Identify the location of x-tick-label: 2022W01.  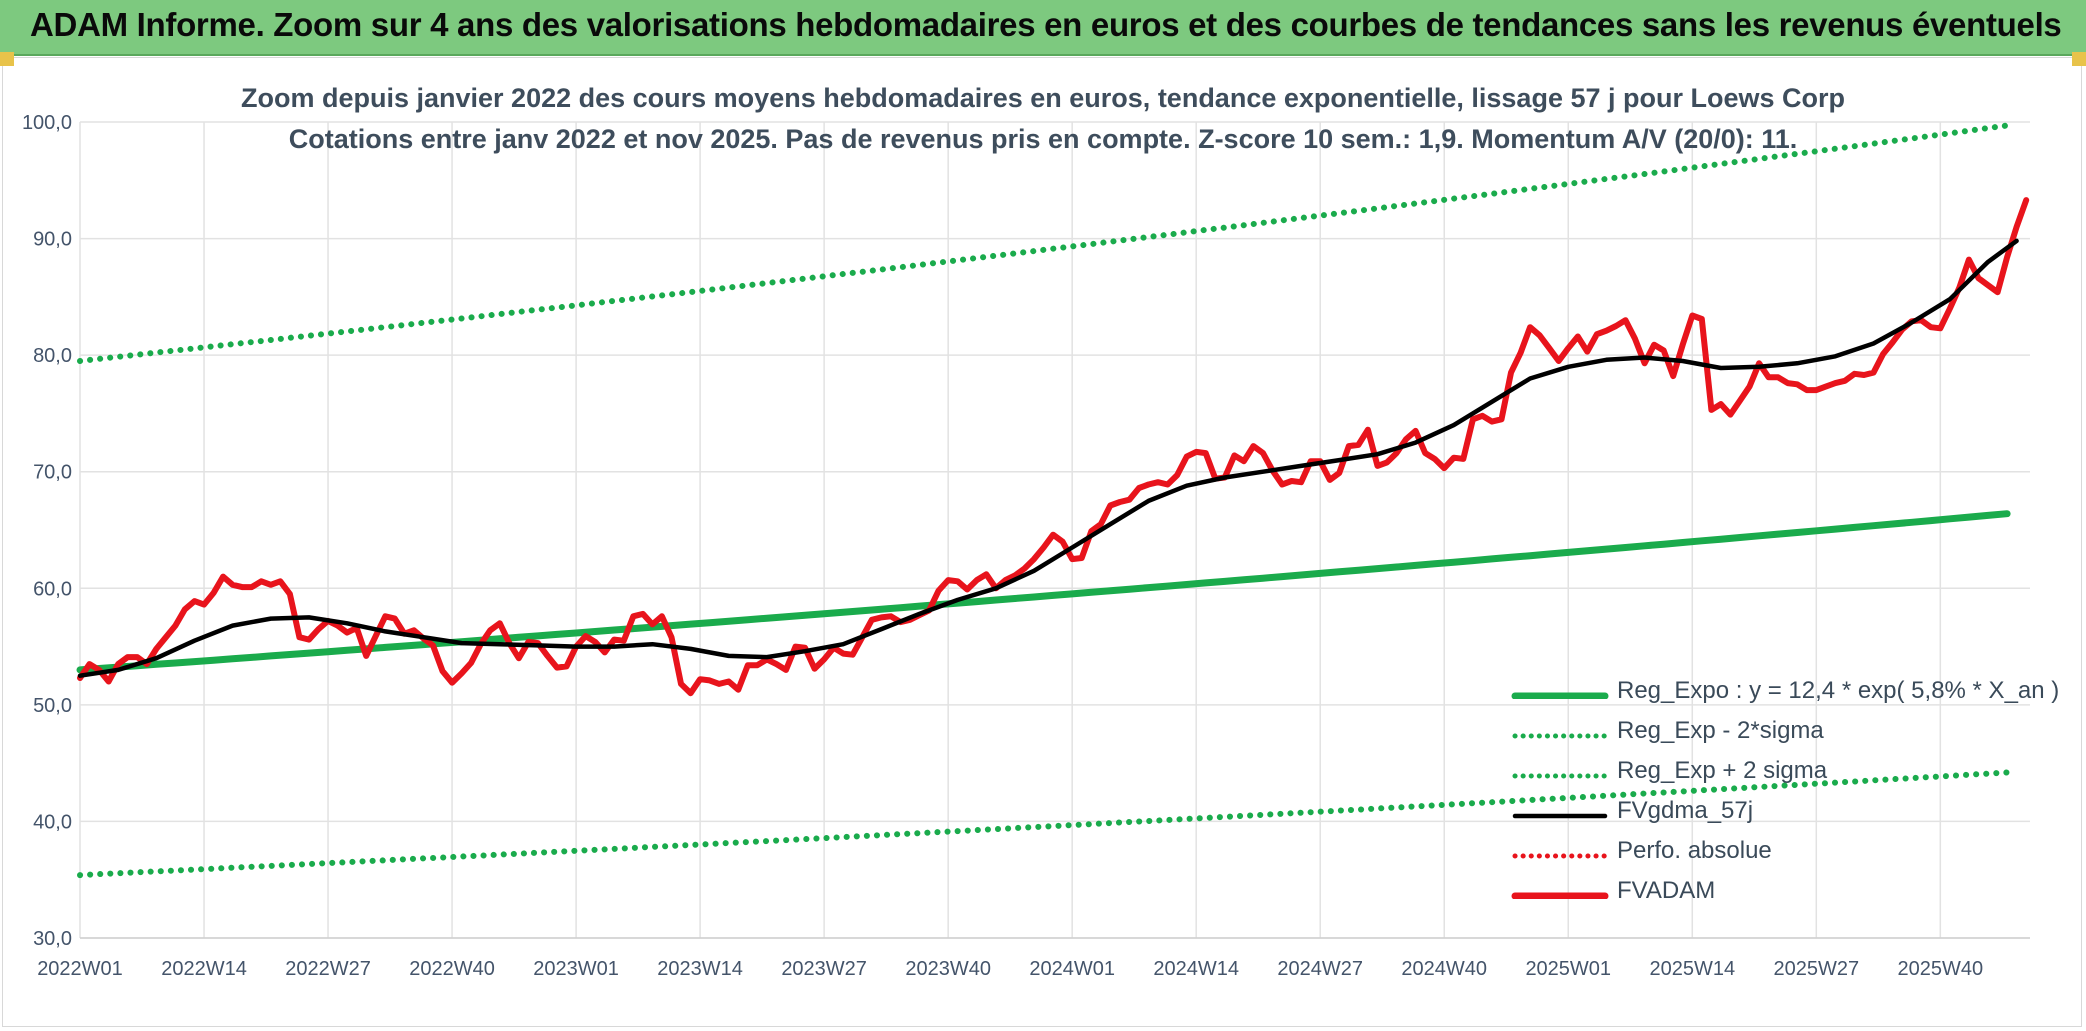
(80, 969).